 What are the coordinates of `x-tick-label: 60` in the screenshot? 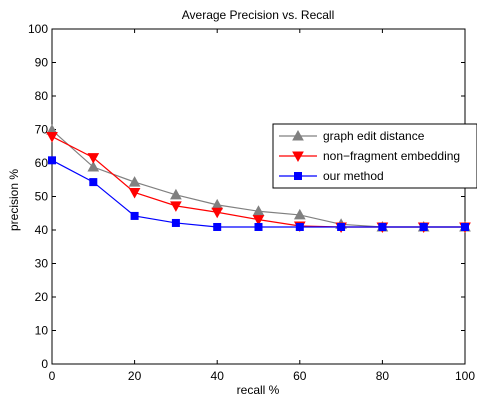 It's located at (300, 376).